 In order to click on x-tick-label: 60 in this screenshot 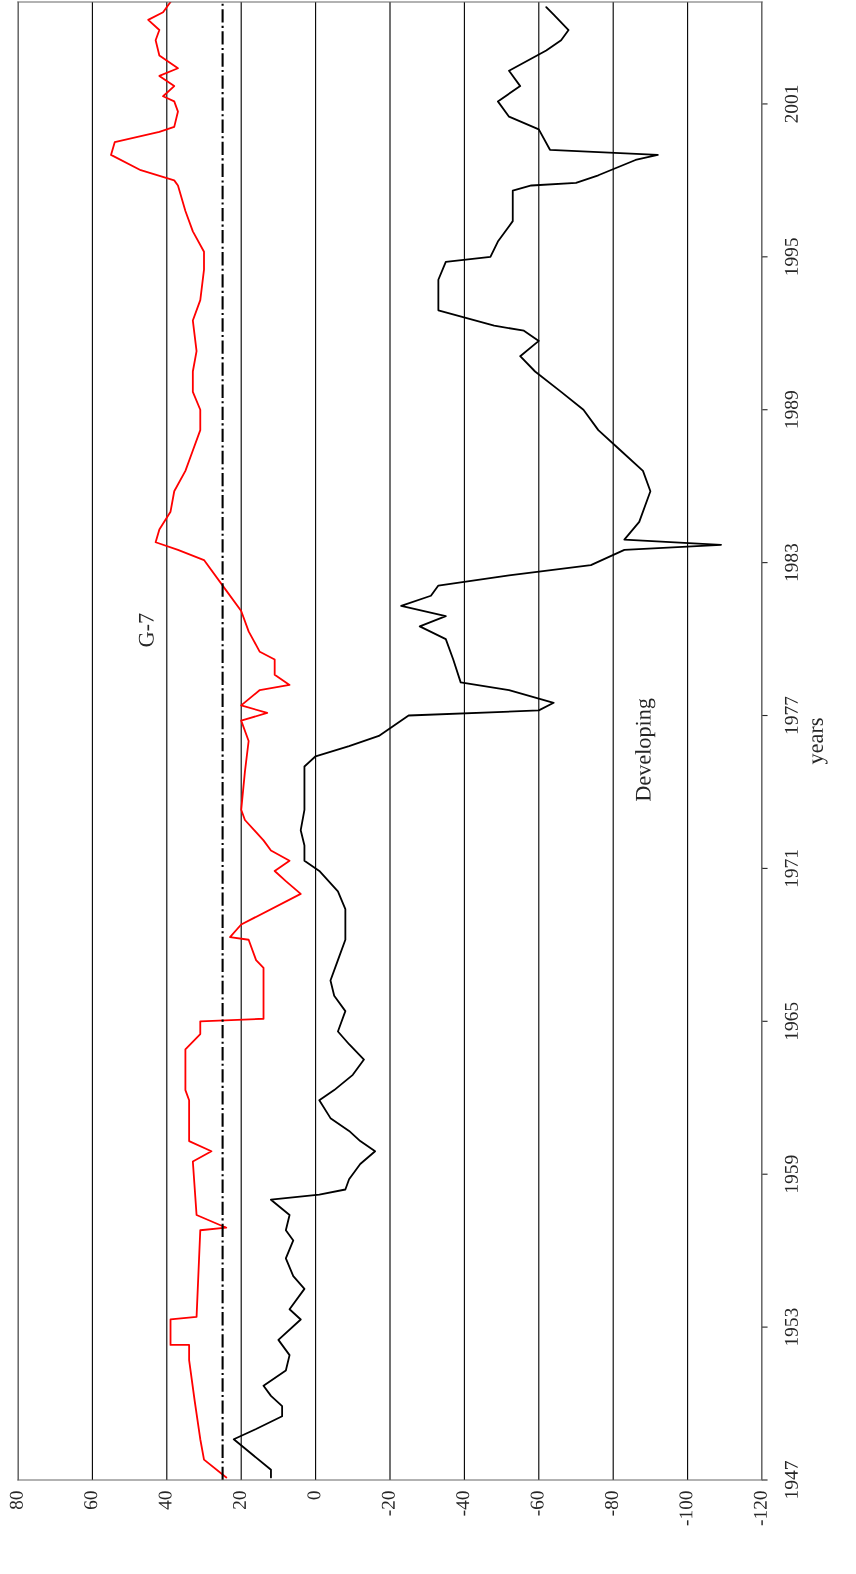, I will do `click(91, 1500)`.